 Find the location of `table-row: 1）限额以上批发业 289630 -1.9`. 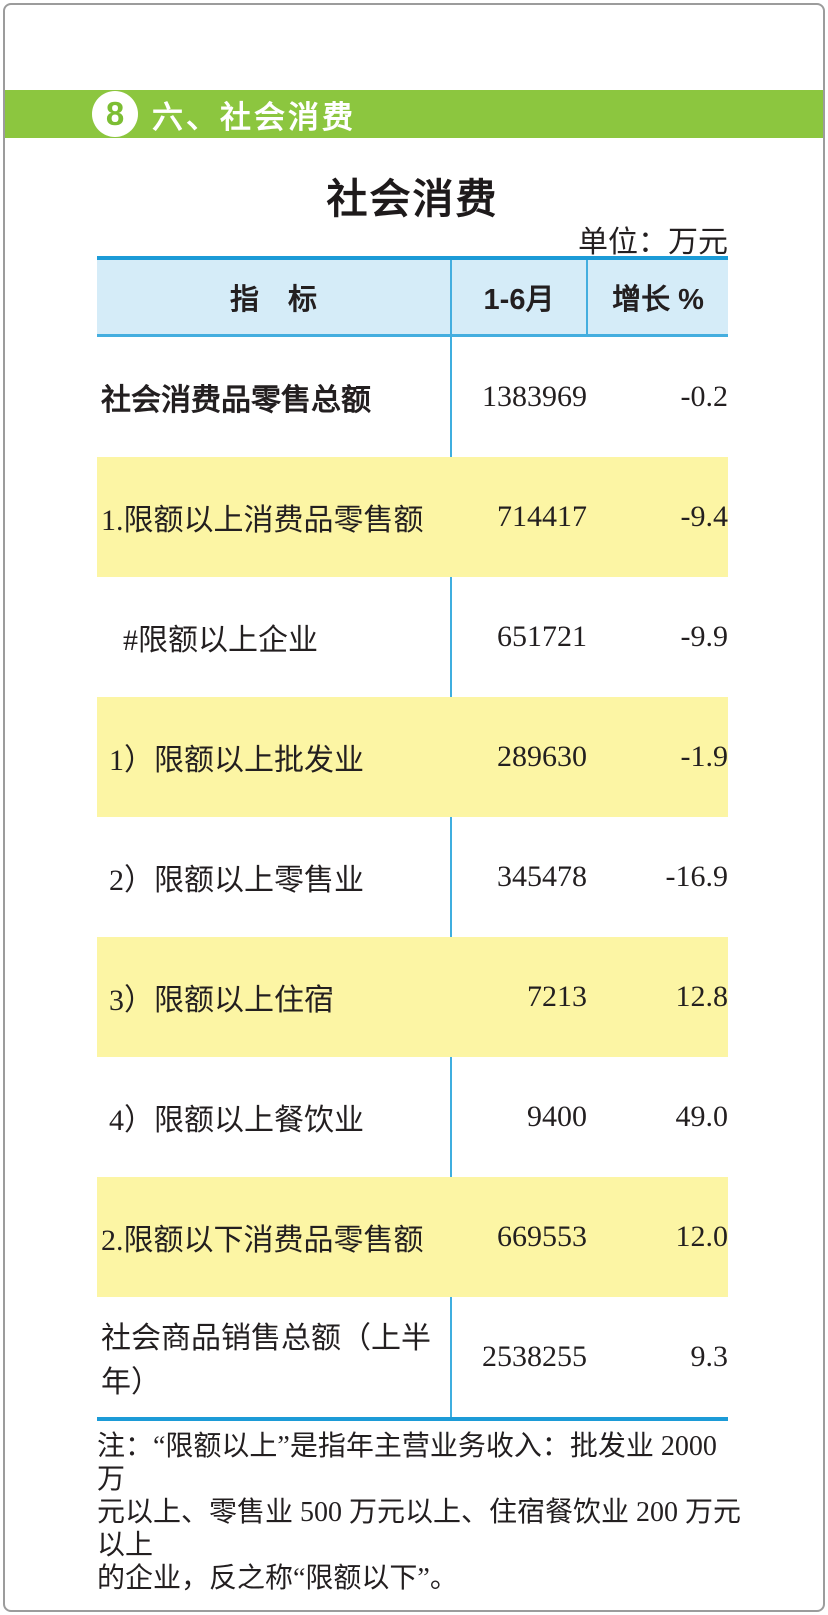

table-row: 1）限额以上批发业 289630 -1.9 is located at coordinates (412, 757).